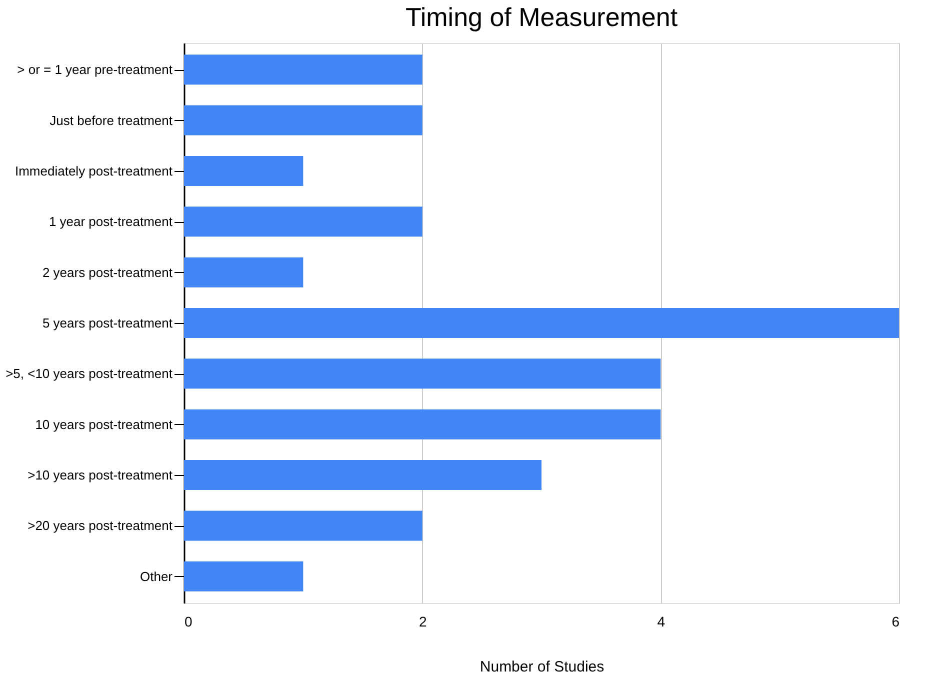 This screenshot has height=696, width=931. What do you see at coordinates (541, 17) in the screenshot?
I see `chart-title: Timing of Measurement` at bounding box center [541, 17].